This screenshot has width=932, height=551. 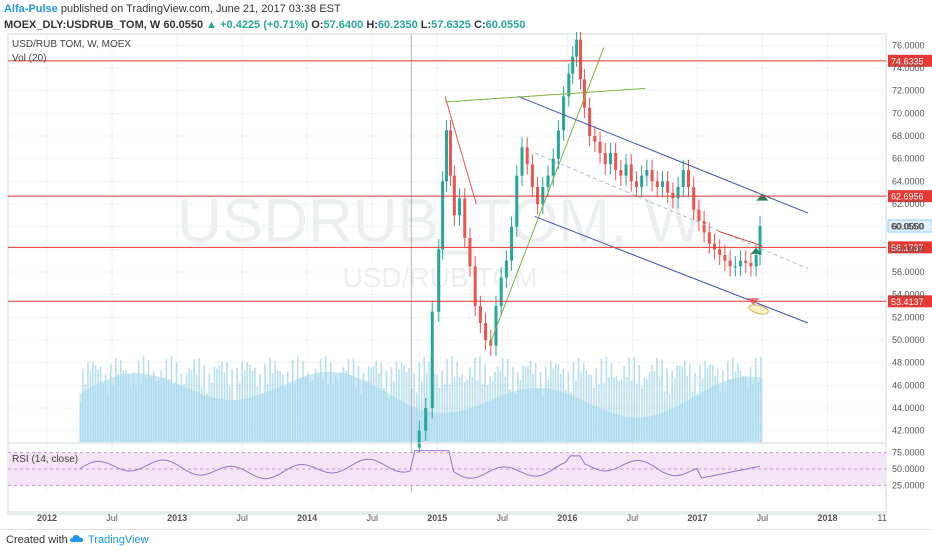 What do you see at coordinates (663, 154) in the screenshot?
I see `channel-upper-line` at bounding box center [663, 154].